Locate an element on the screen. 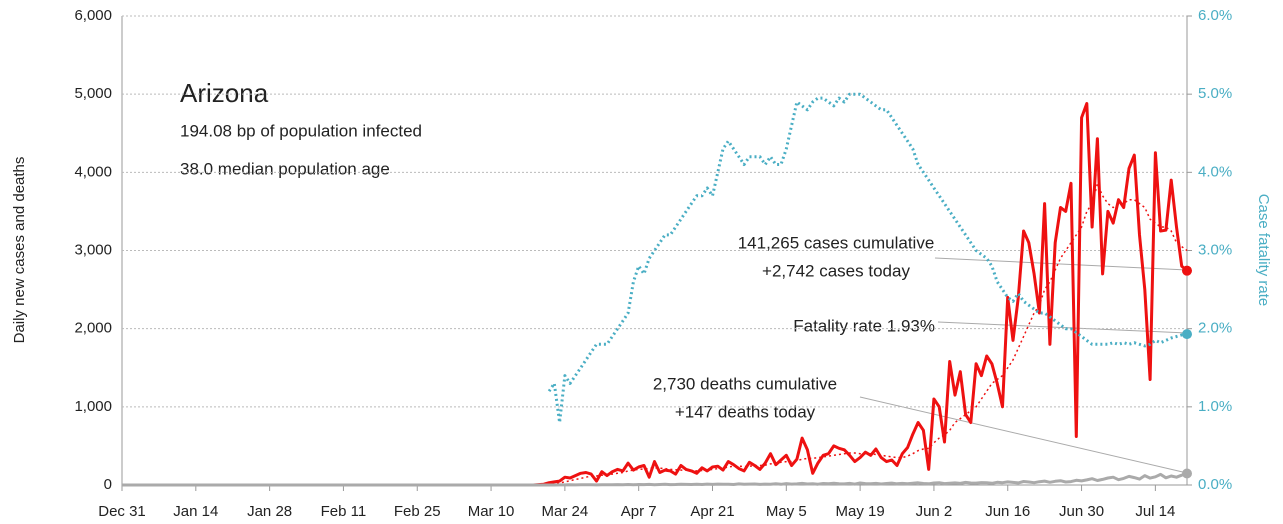 This screenshot has height=524, width=1283. series-line is located at coordinates (655, 479).